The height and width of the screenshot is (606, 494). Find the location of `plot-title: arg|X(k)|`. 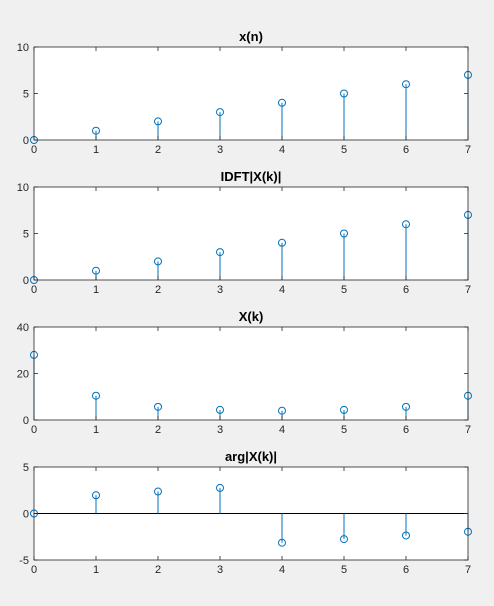

plot-title: arg|X(k)| is located at coordinates (251, 456).